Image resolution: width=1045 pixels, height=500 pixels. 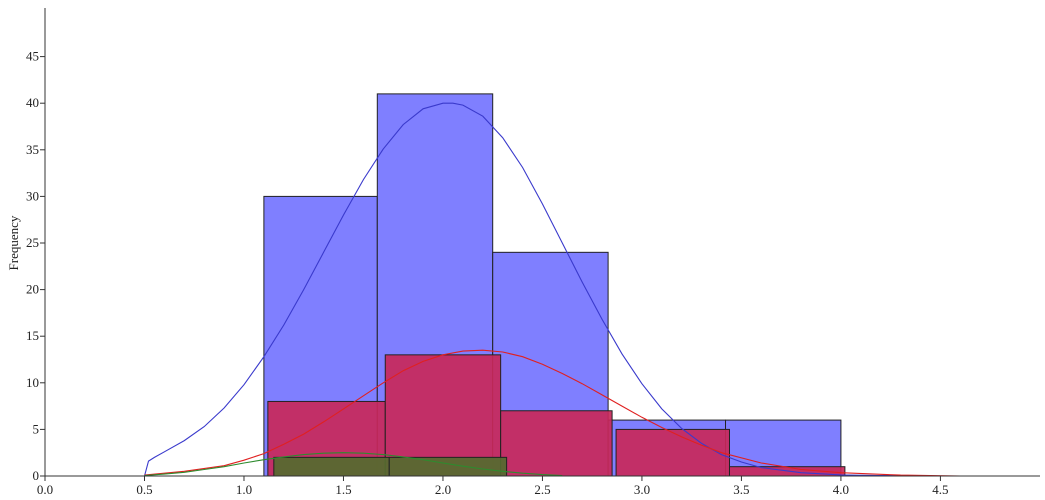 I want to click on y-tick-label-3: 15, so click(x=32, y=335).